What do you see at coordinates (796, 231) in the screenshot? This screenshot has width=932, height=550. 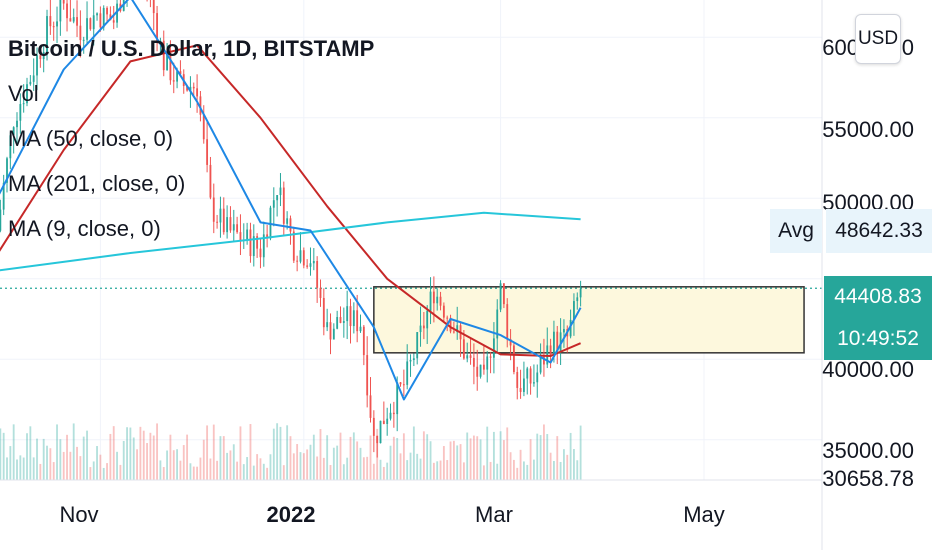 I see `avg-label: Avg` at bounding box center [796, 231].